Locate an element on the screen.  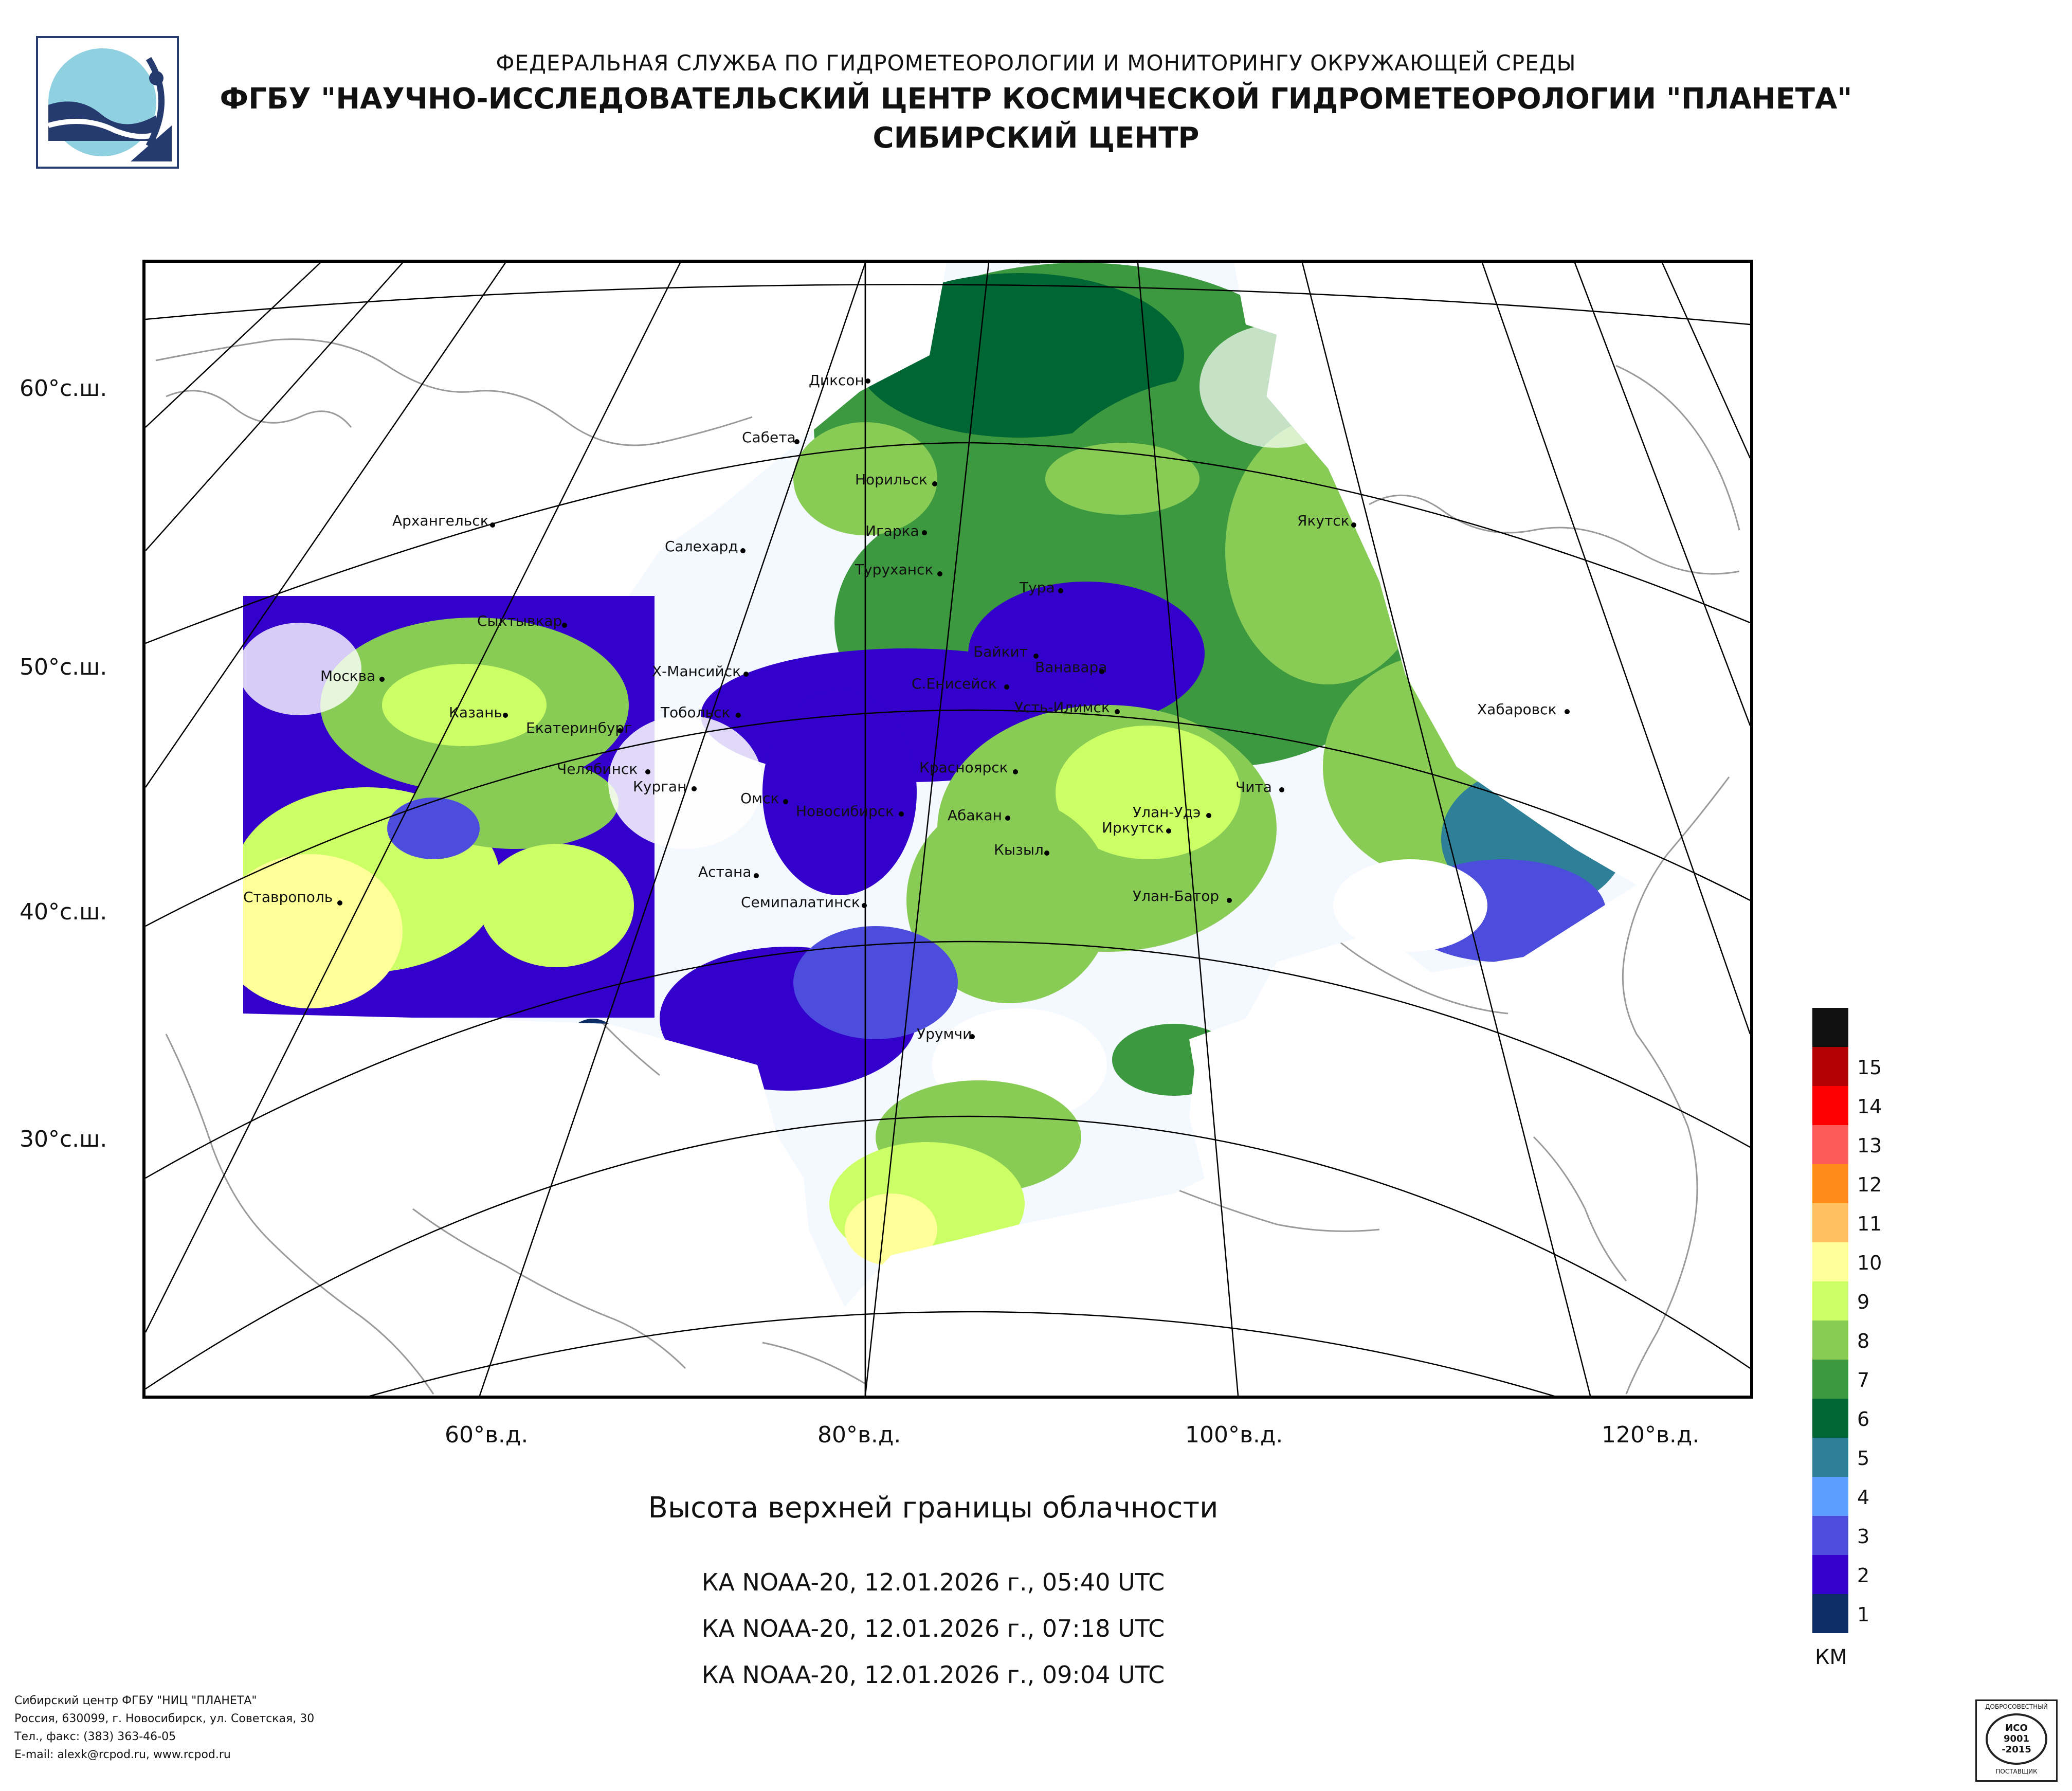
lon-label-120: 120°в.д. is located at coordinates (1651, 1435).